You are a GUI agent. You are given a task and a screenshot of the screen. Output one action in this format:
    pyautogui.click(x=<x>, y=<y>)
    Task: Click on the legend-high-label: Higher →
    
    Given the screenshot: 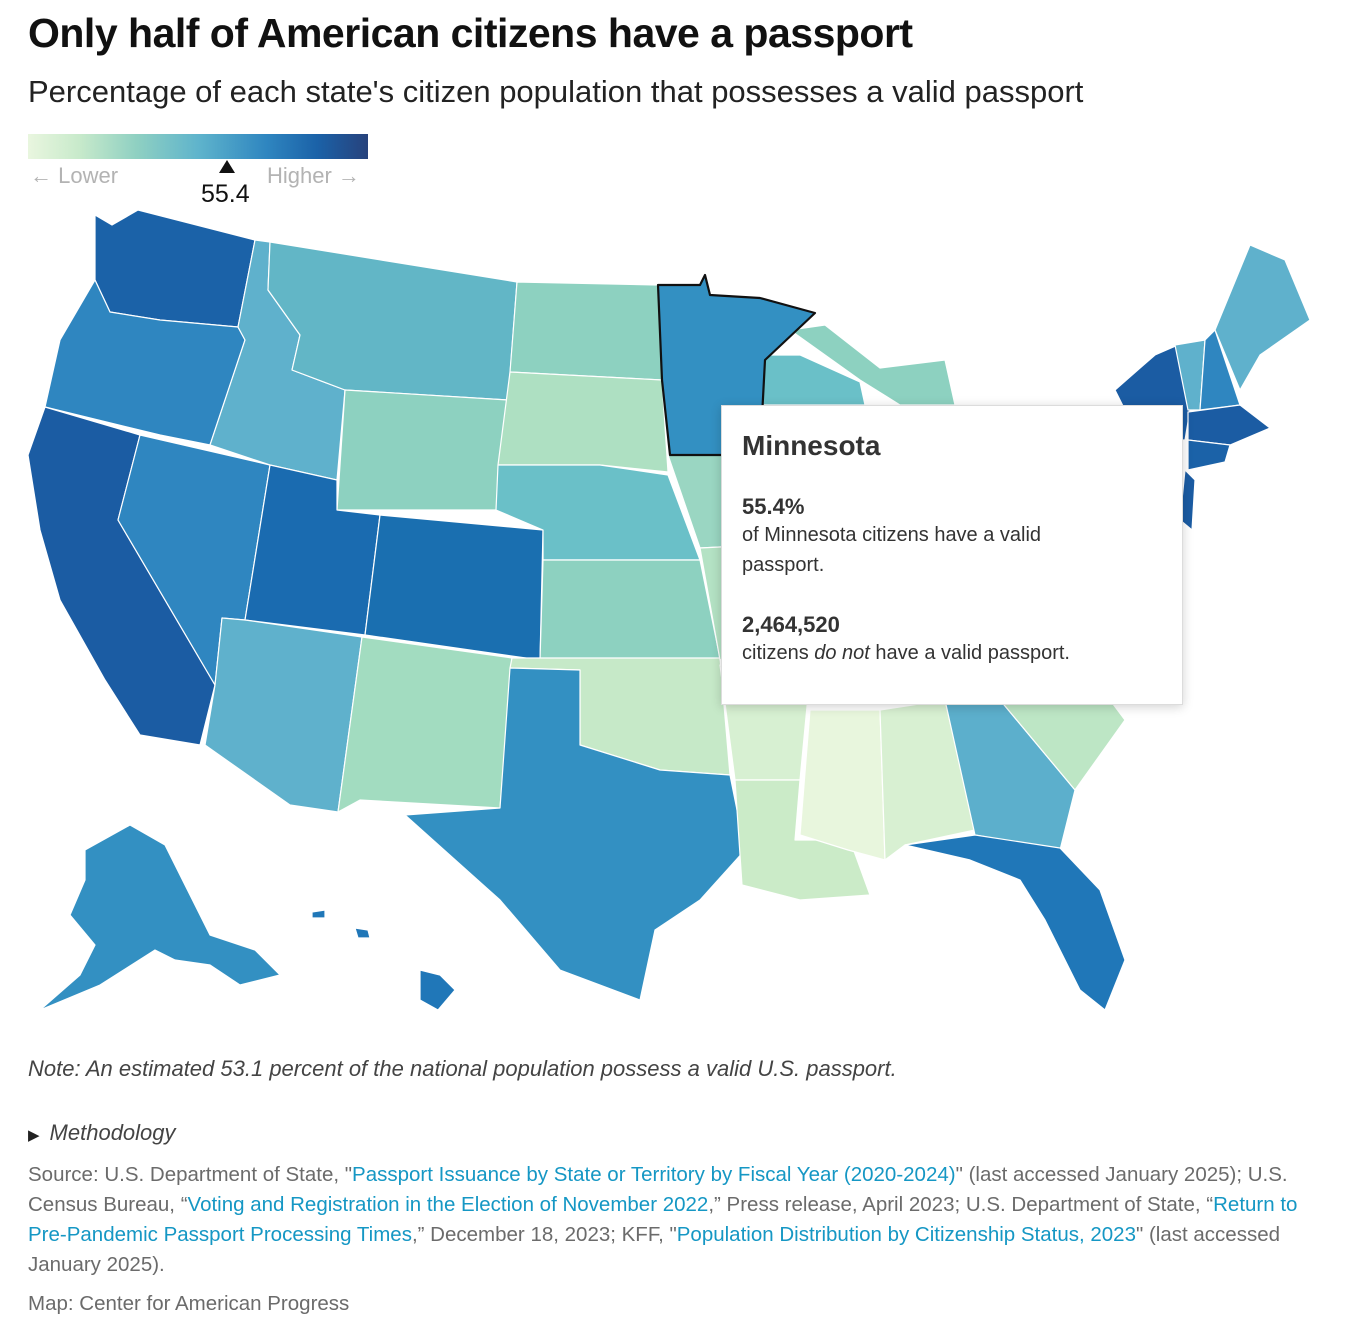 What is the action you would take?
    pyautogui.click(x=313, y=175)
    